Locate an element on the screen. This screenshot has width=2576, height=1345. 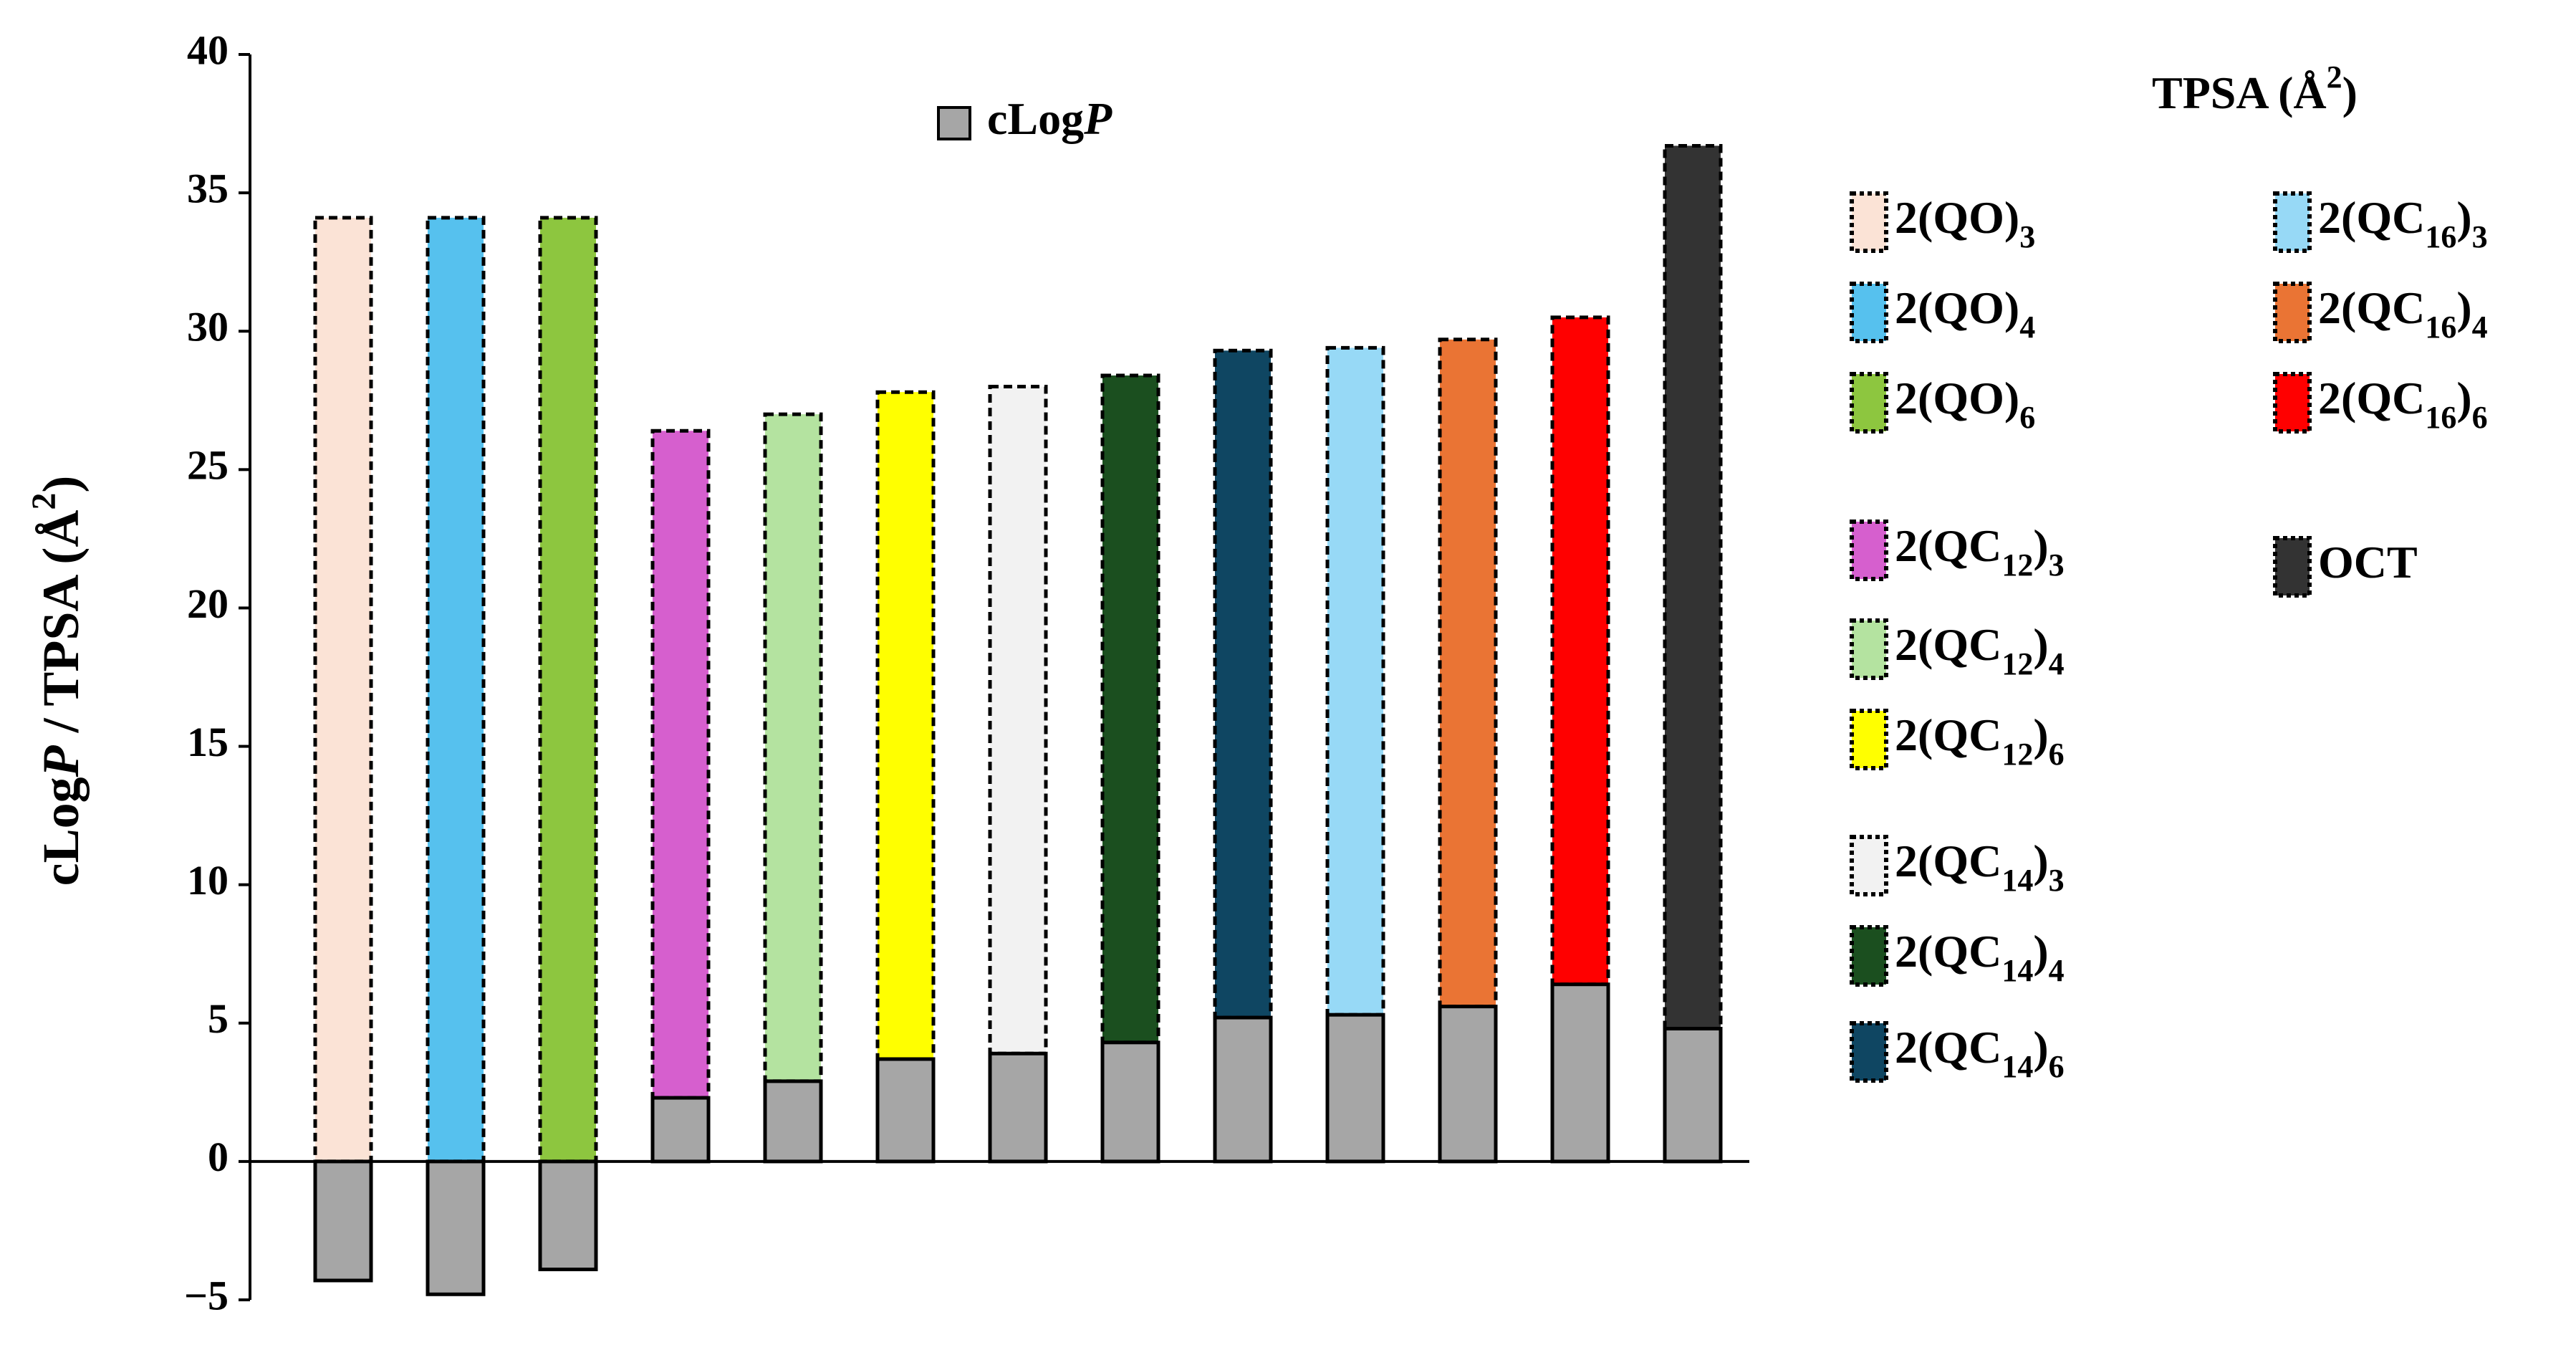
legend-title: TPSA (Å2) is located at coordinates (2255, 88).